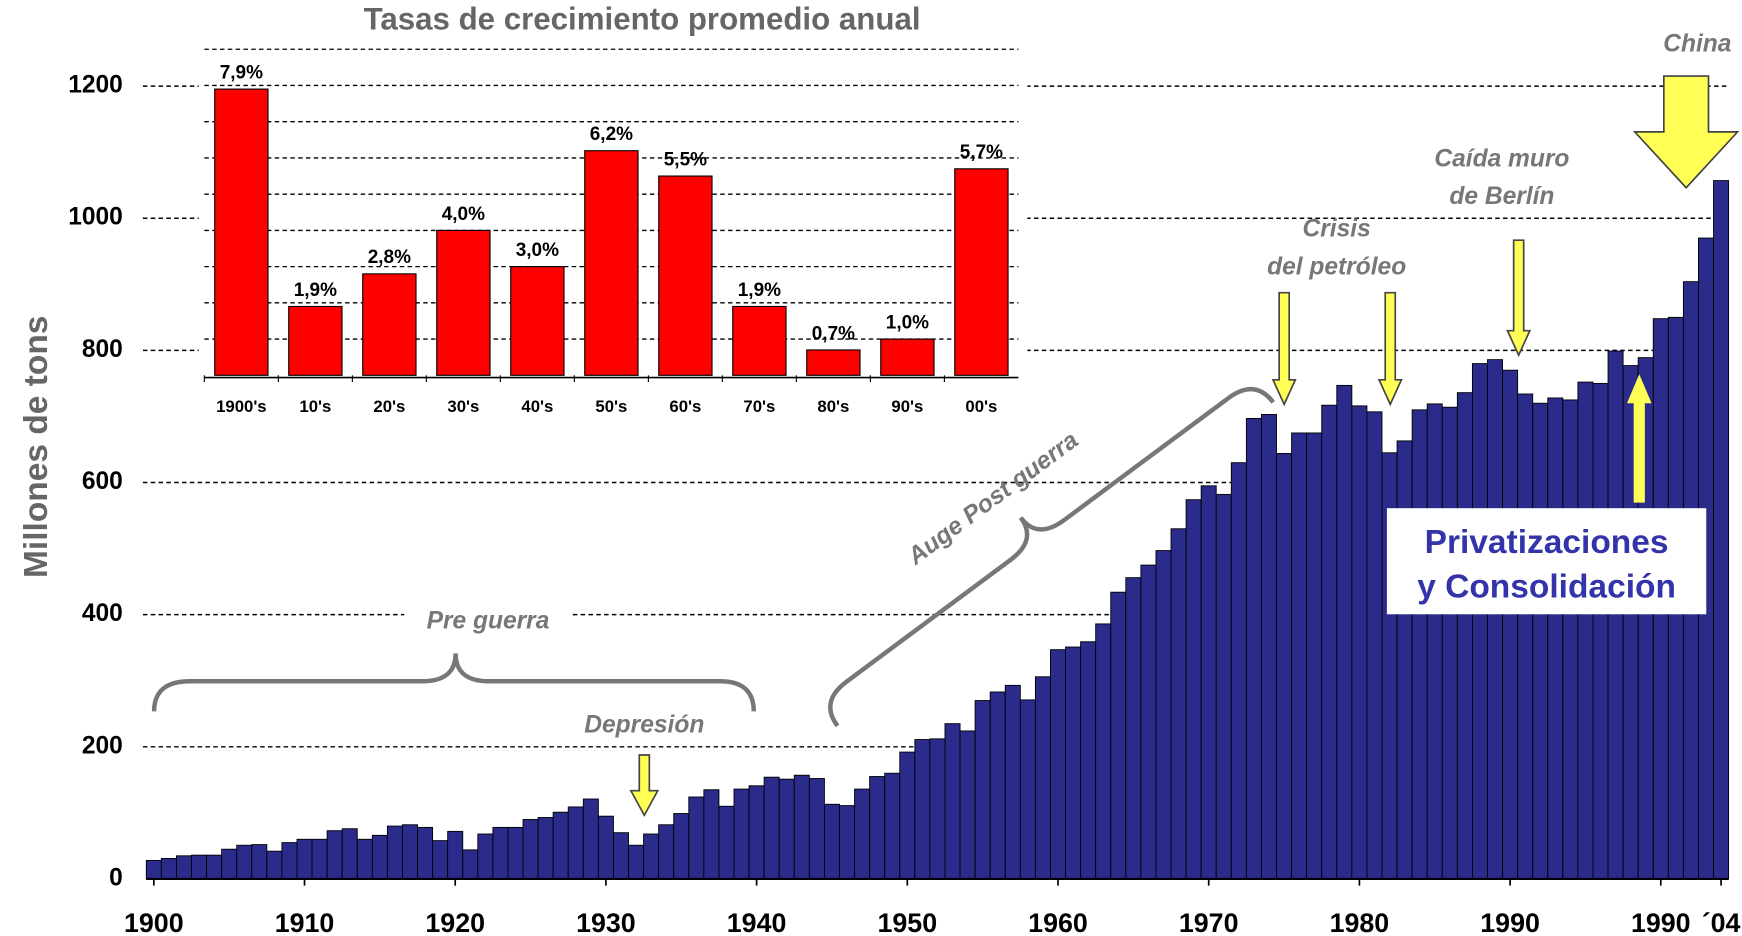 The height and width of the screenshot is (936, 1742). What do you see at coordinates (1501, 196) in the screenshot?
I see `annotation: de Berlín` at bounding box center [1501, 196].